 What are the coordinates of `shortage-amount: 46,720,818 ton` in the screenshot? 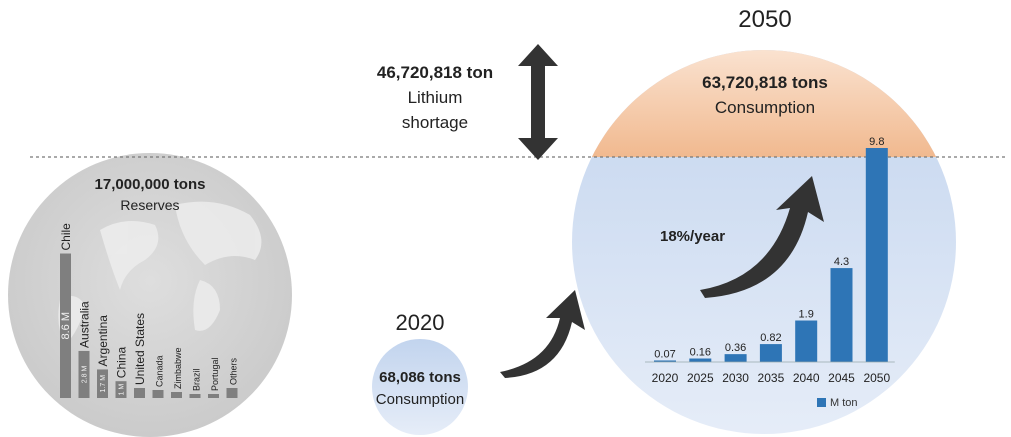 It's located at (435, 72).